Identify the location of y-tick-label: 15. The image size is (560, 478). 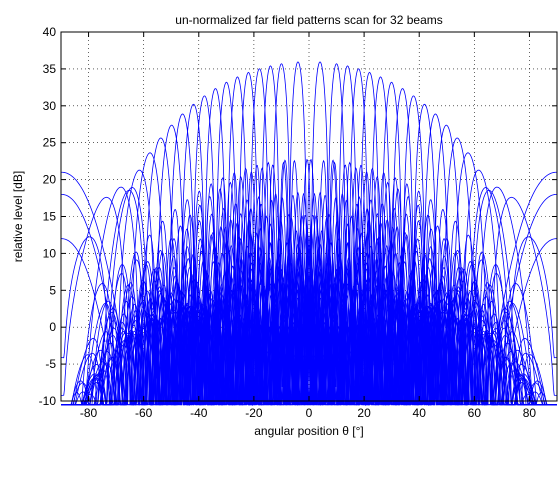
(50, 217).